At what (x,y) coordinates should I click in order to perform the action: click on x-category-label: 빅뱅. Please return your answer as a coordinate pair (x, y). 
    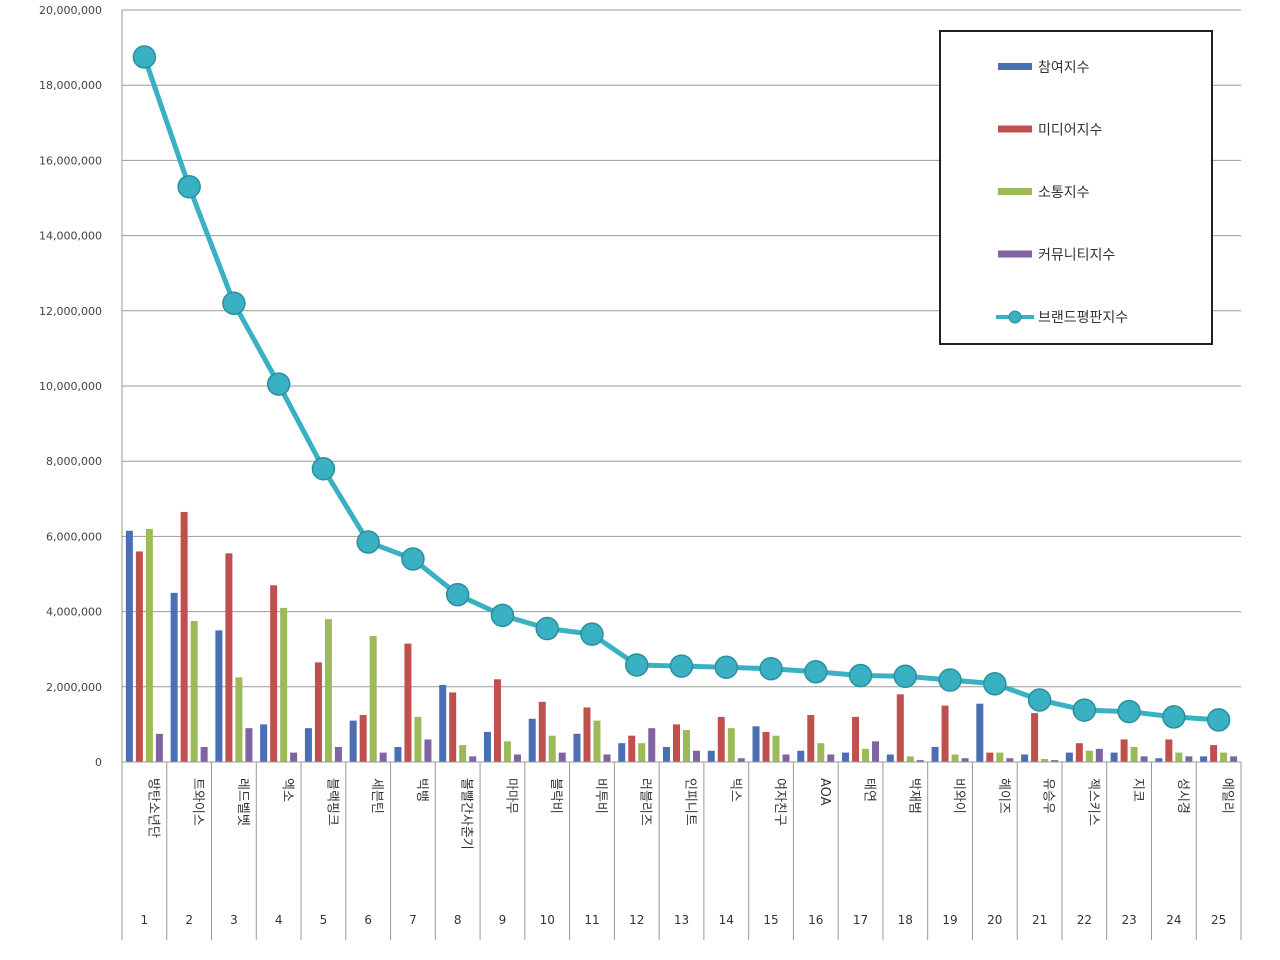
    Looking at the image, I should click on (421, 790).